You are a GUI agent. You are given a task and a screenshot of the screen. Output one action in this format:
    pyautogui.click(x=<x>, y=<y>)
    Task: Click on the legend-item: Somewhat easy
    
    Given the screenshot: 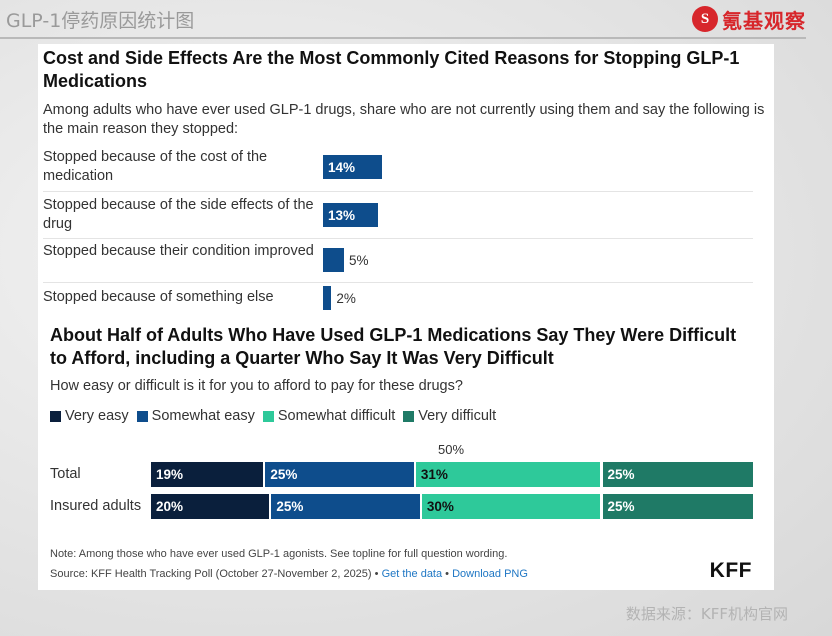 What is the action you would take?
    pyautogui.click(x=195, y=416)
    